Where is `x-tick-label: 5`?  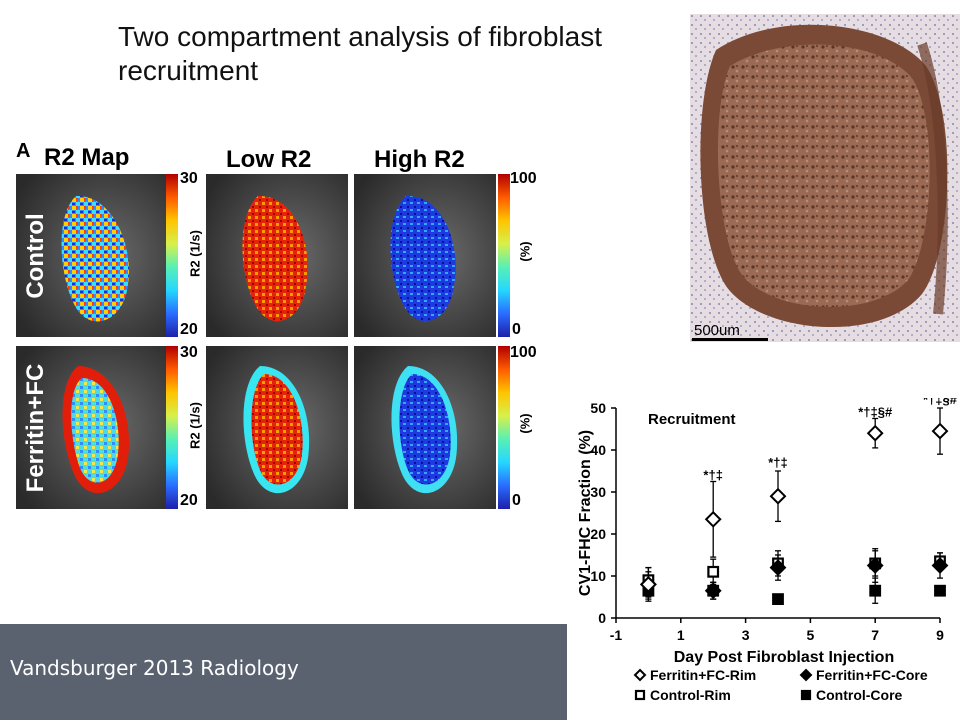 x-tick-label: 5 is located at coordinates (811, 635).